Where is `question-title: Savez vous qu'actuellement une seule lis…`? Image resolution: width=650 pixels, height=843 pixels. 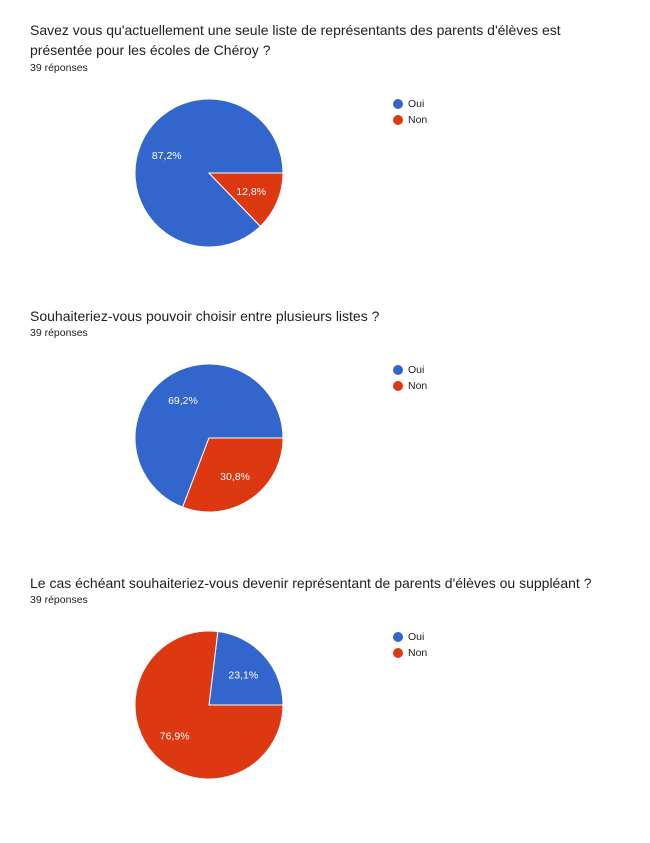
question-title: Savez vous qu'actuellement une seule lis… is located at coordinates (295, 40).